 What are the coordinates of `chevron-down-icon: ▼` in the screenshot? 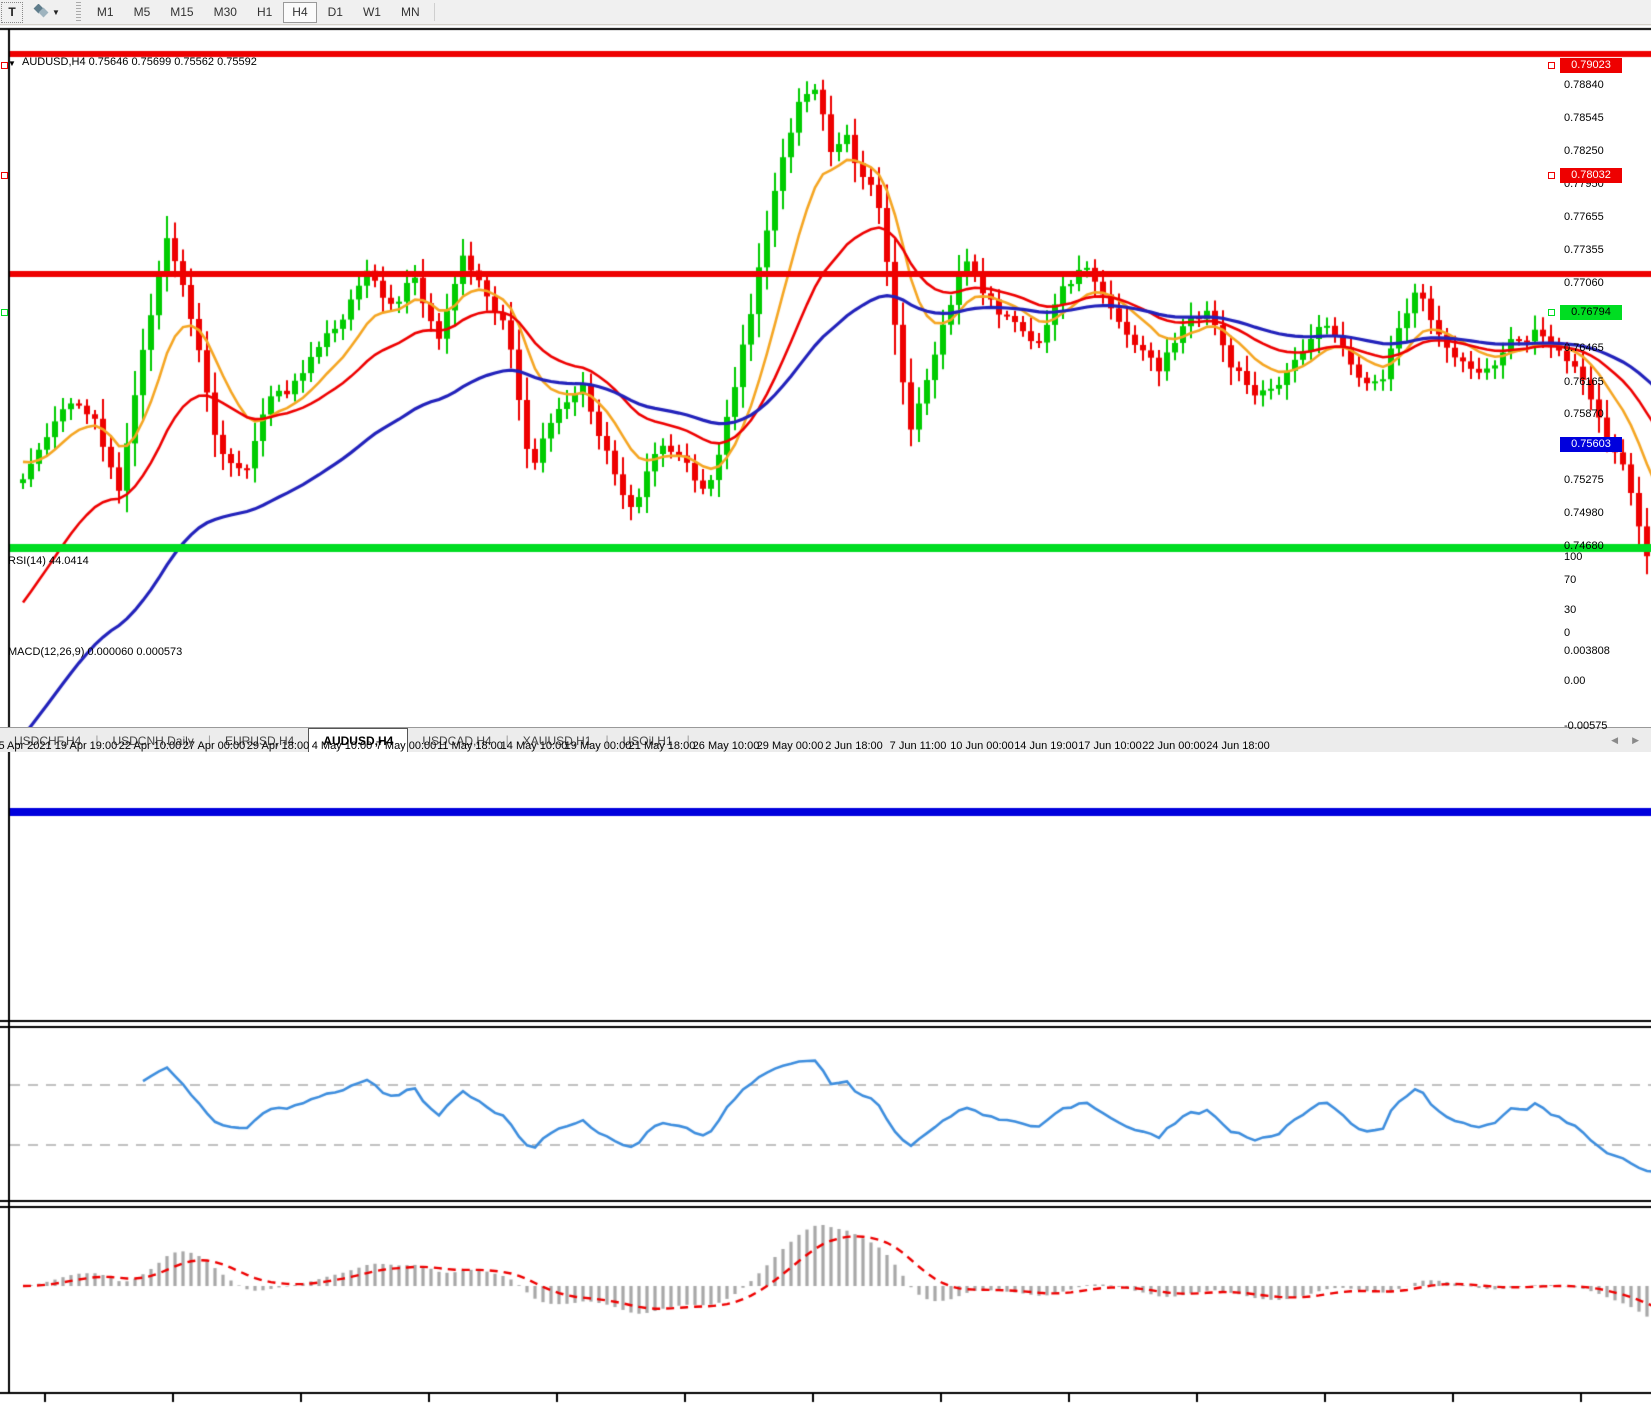 It's located at (56, 12).